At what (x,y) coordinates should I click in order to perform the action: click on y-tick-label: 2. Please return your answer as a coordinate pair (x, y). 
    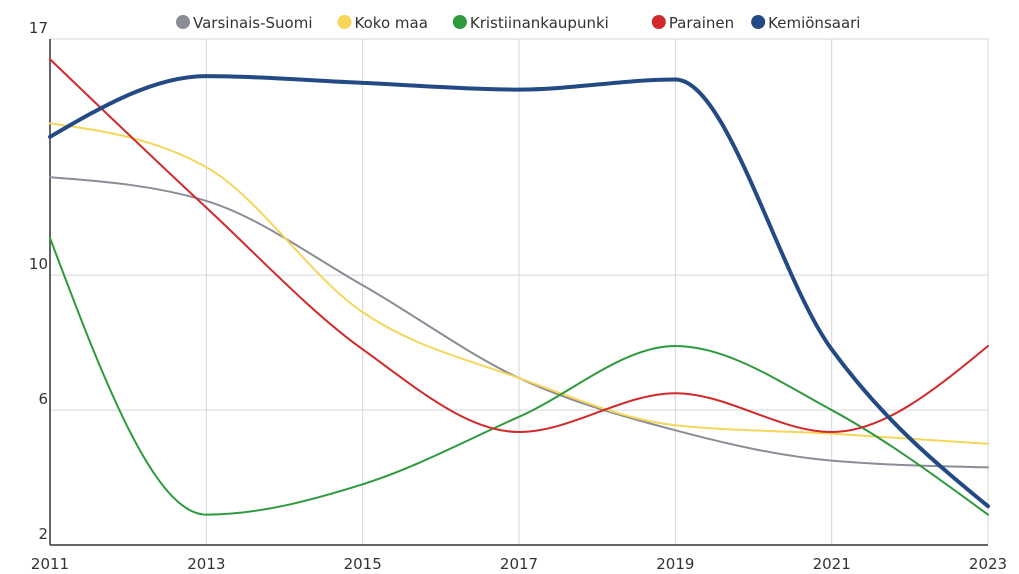
    Looking at the image, I should click on (43, 534).